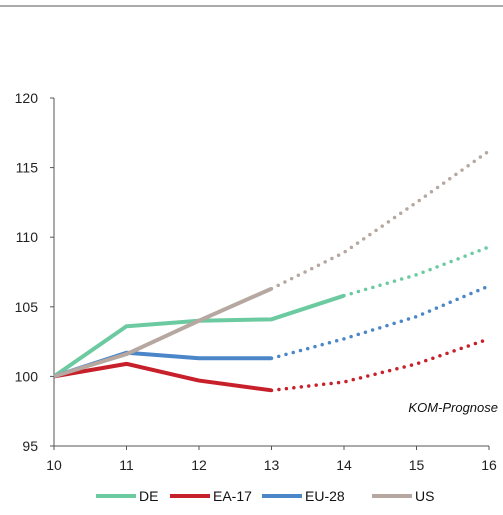  What do you see at coordinates (27, 168) in the screenshot?
I see `y-tick-label: 115` at bounding box center [27, 168].